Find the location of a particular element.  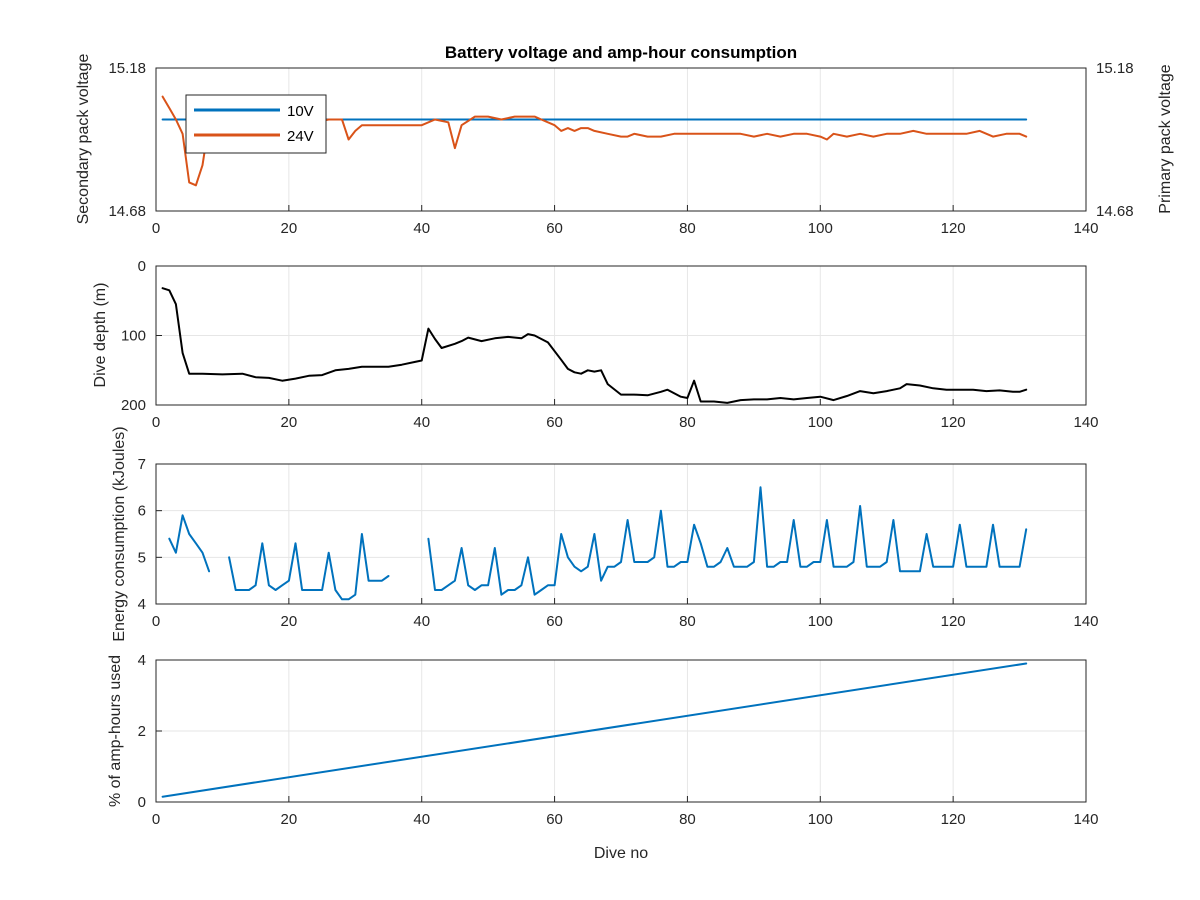

energy-xtick-label-1: 20 is located at coordinates (289, 621).